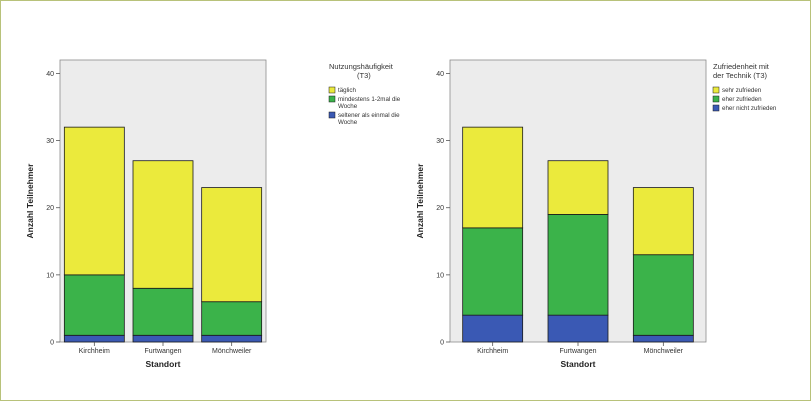 This screenshot has width=811, height=401. I want to click on chart1-x-axis-title: Standort, so click(163, 364).